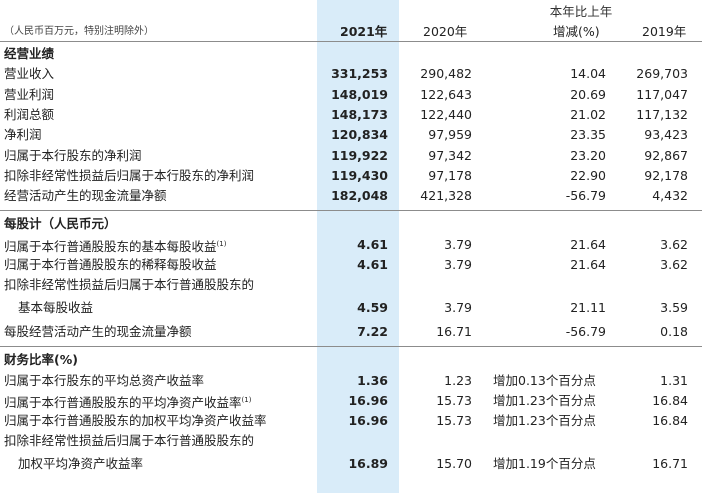 The height and width of the screenshot is (493, 702). I want to click on value-2020: 16.71, so click(454, 331).